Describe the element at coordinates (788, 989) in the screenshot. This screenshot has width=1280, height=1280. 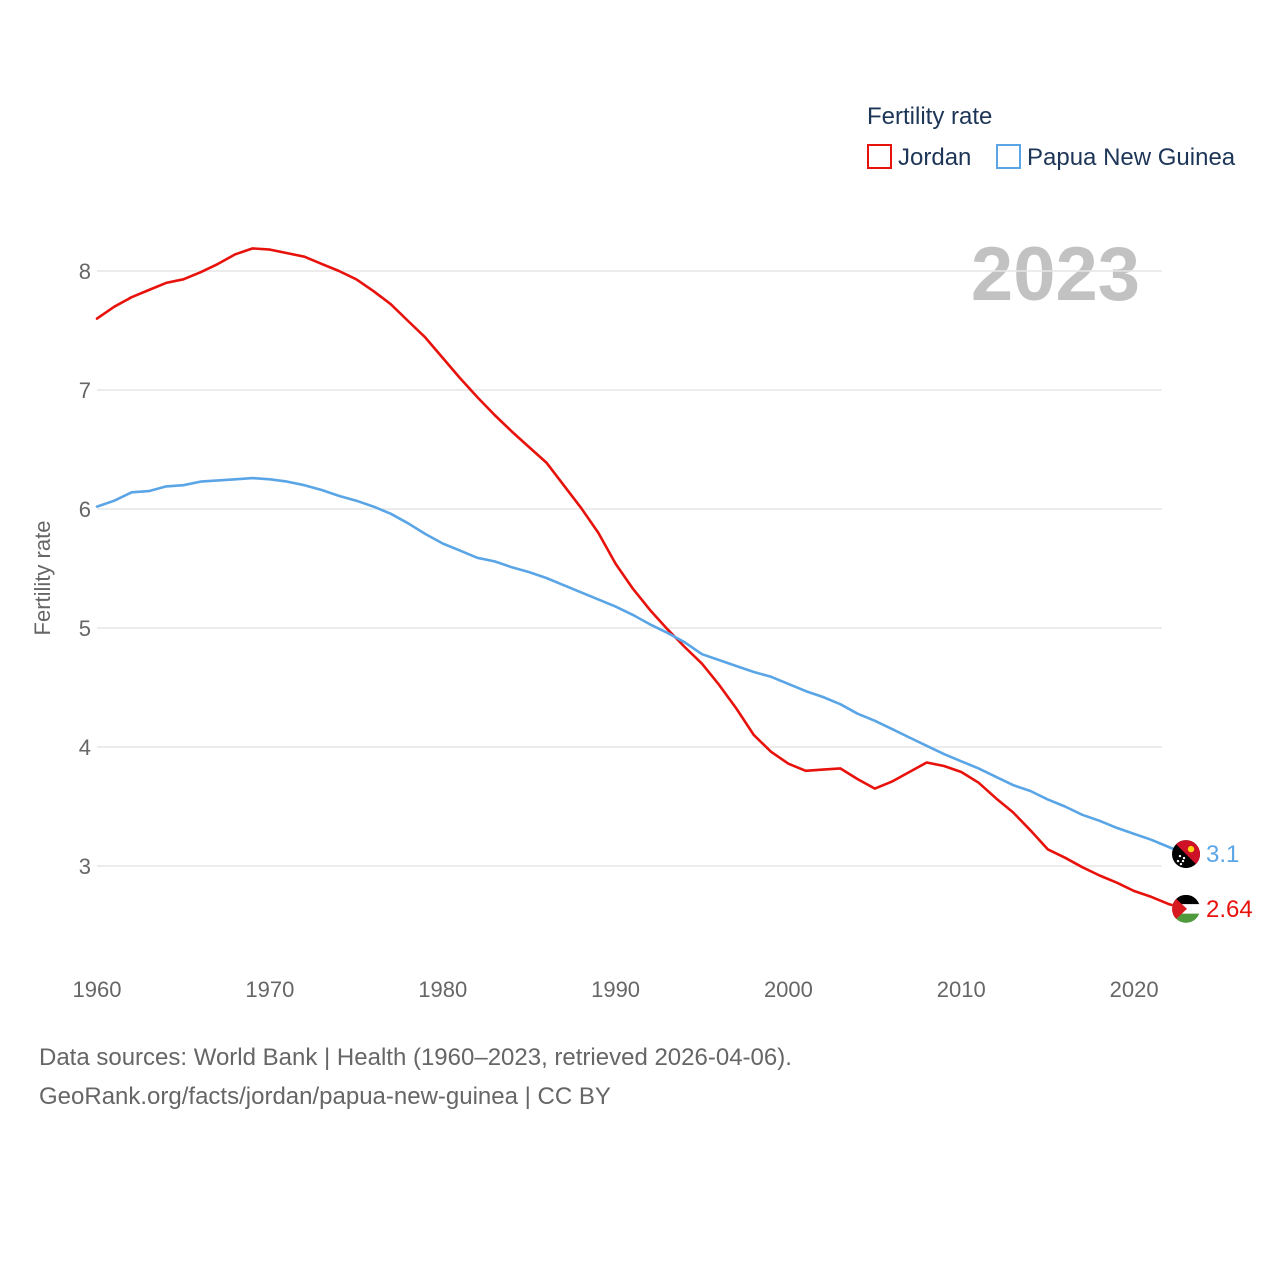
I see `x-tick-label: 2000` at that location.